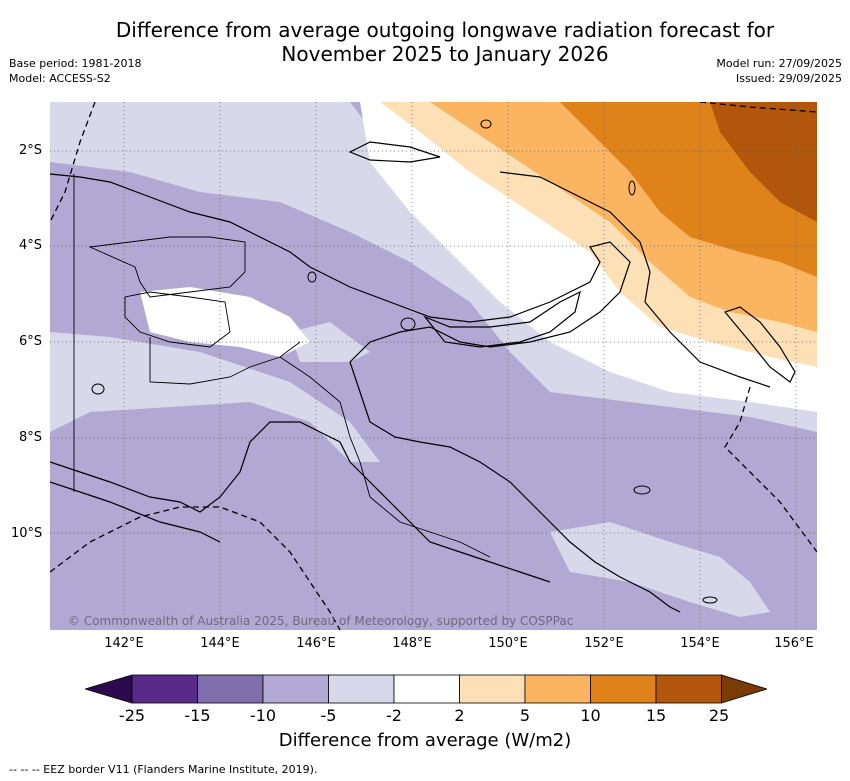  What do you see at coordinates (656, 715) in the screenshot?
I see `colorbar-tick-plus15: 15` at bounding box center [656, 715].